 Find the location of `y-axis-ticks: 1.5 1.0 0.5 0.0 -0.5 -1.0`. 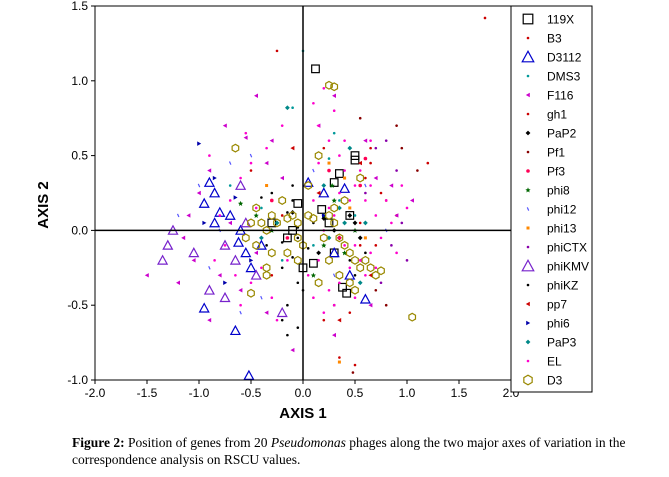

y-axis-ticks: 1.5 1.0 0.5 0.0 -0.5 -1.0 is located at coordinates (81, 193).